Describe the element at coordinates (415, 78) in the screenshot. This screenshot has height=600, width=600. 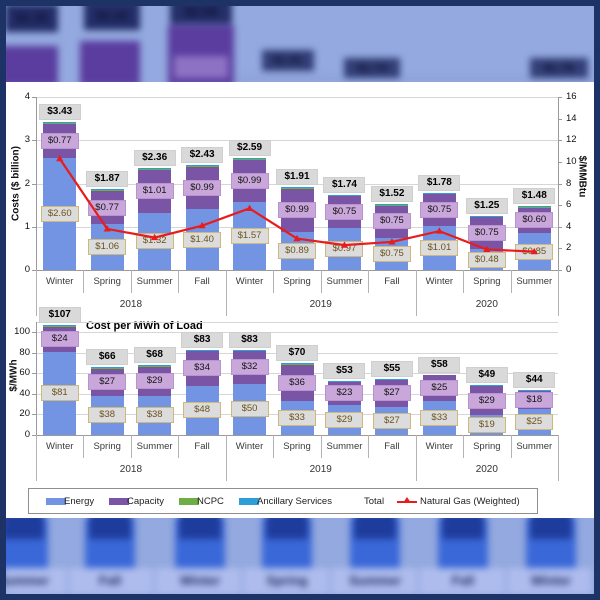
I see `backdrop-gridline-smear` at that location.